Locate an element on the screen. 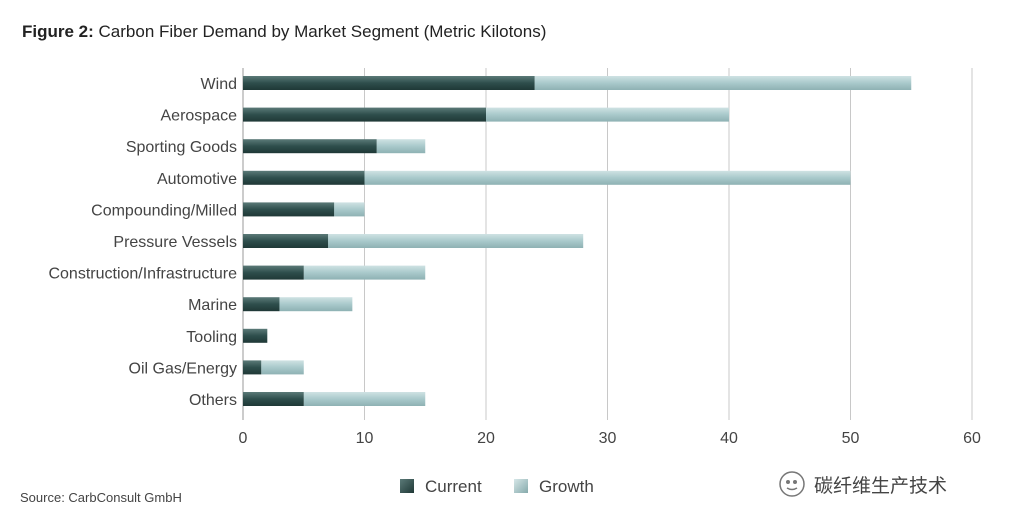  figure-label: Figure 2: is located at coordinates (58, 31).